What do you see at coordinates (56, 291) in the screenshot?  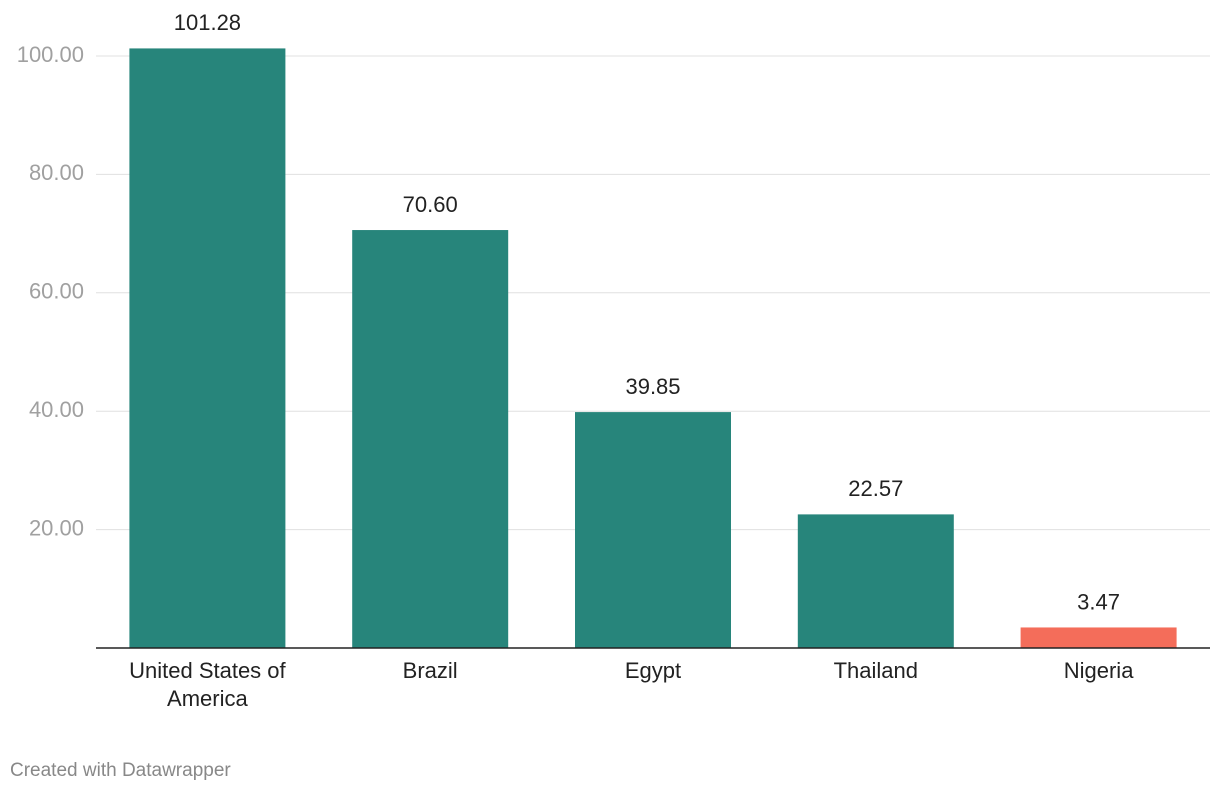 I see `y-tick-label: 60.00` at bounding box center [56, 291].